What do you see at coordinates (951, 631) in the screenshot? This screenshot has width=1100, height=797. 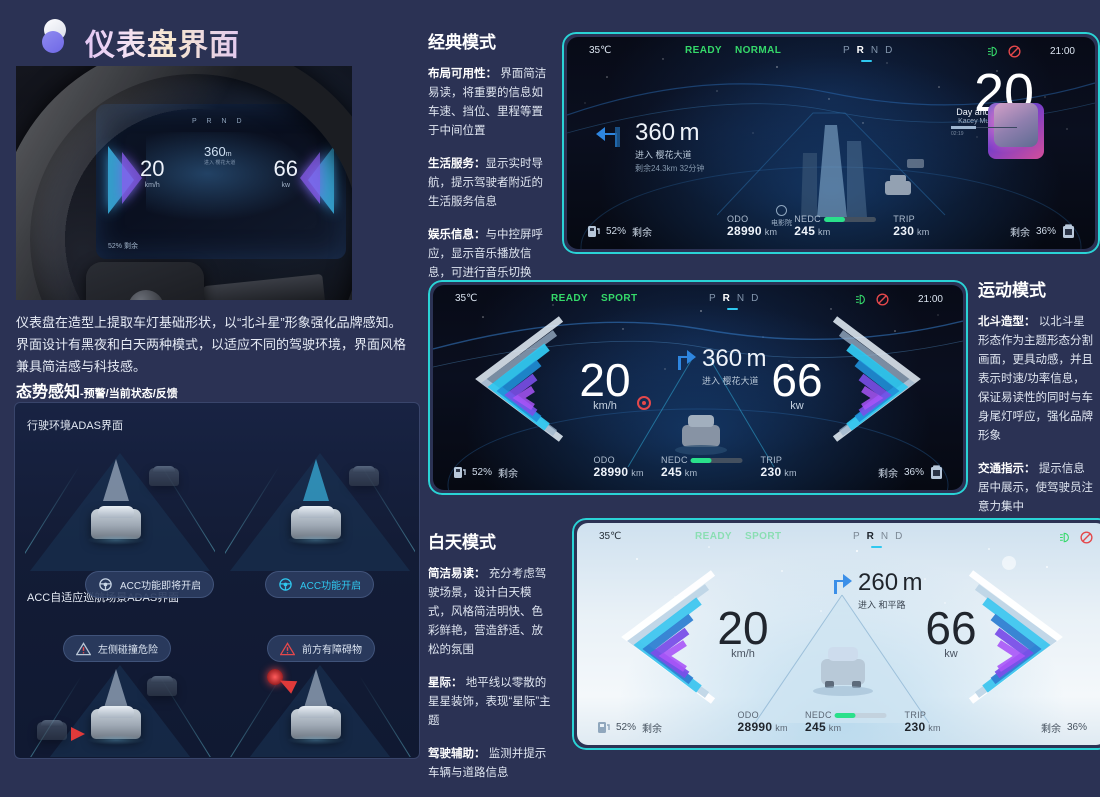 I see `cluster-day-power: 66 kw` at bounding box center [951, 631].